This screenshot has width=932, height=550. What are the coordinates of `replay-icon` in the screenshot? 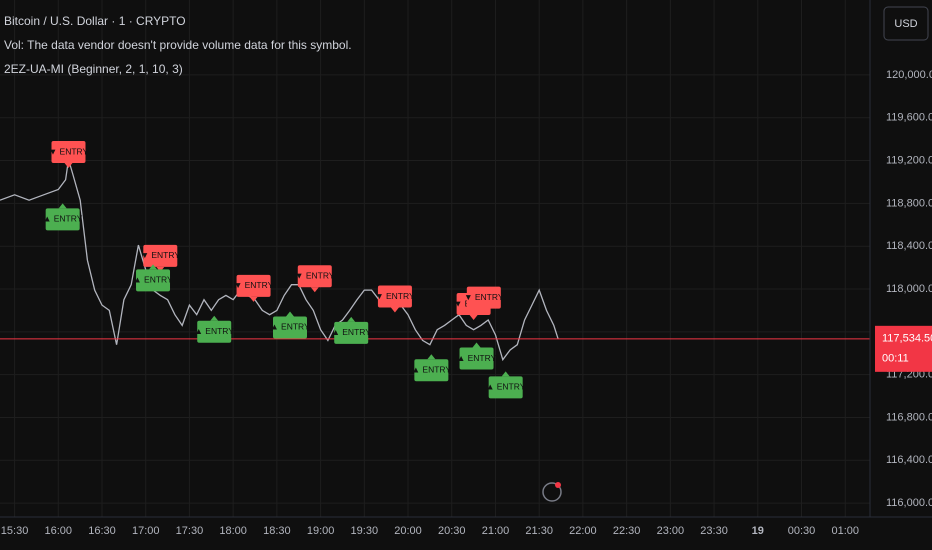 It's located at (552, 492).